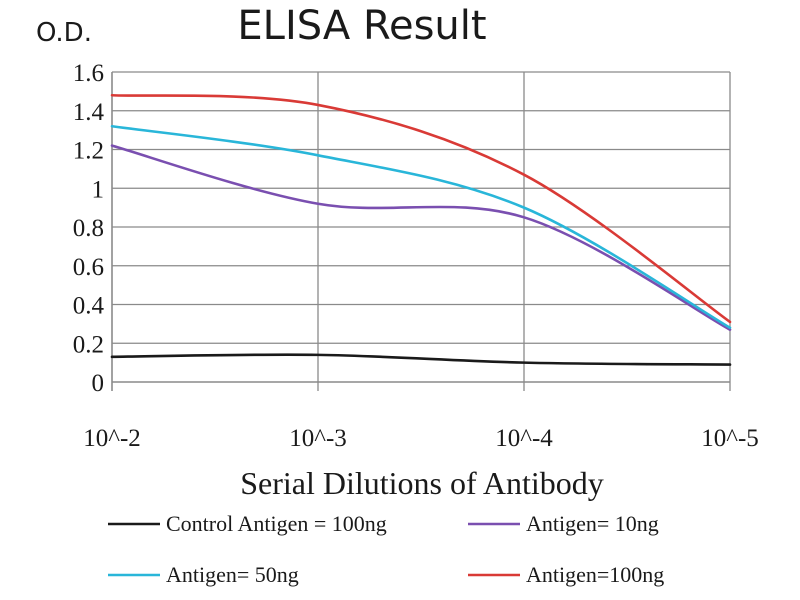  Describe the element at coordinates (89, 112) in the screenshot. I see `y-tick-label: 1.4` at that location.